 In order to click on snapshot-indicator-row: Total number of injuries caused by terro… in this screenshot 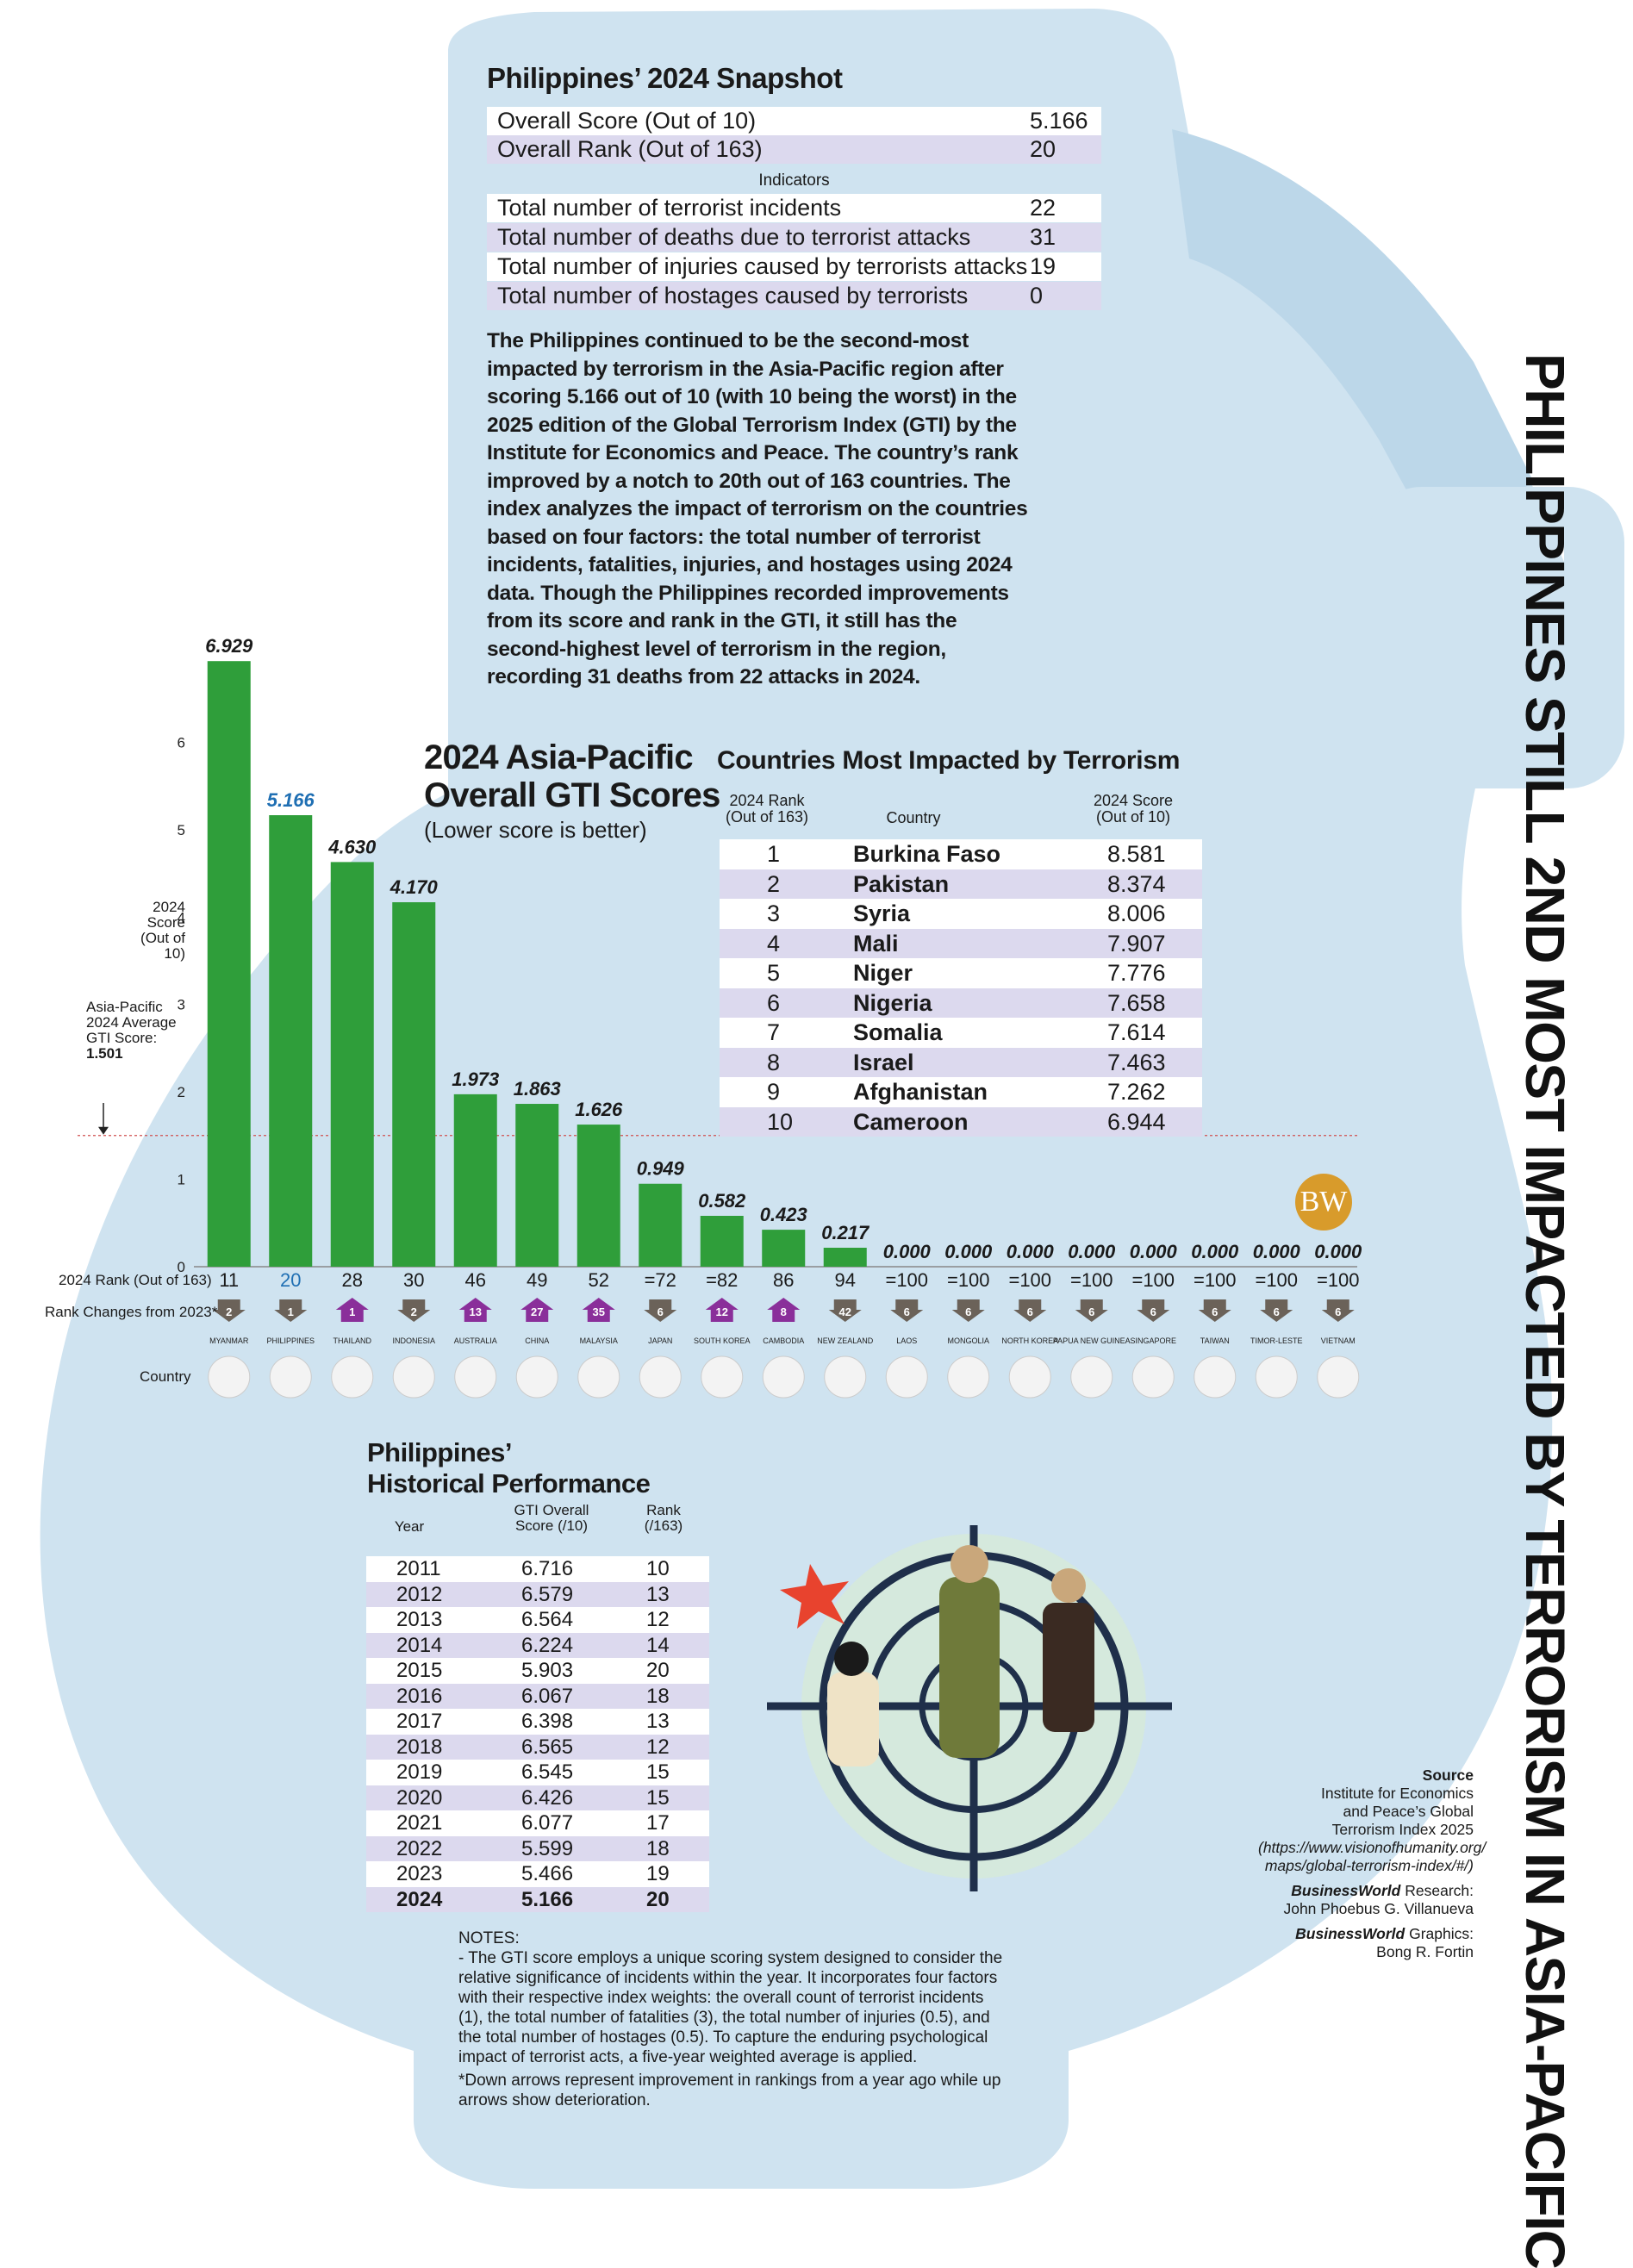, I will do `click(794, 266)`.